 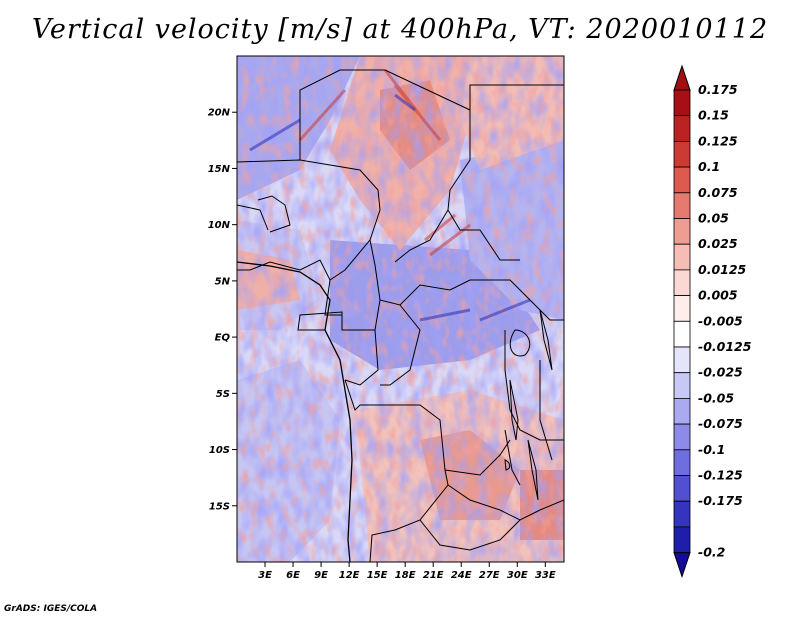 I want to click on coastline, so click(x=295, y=411).